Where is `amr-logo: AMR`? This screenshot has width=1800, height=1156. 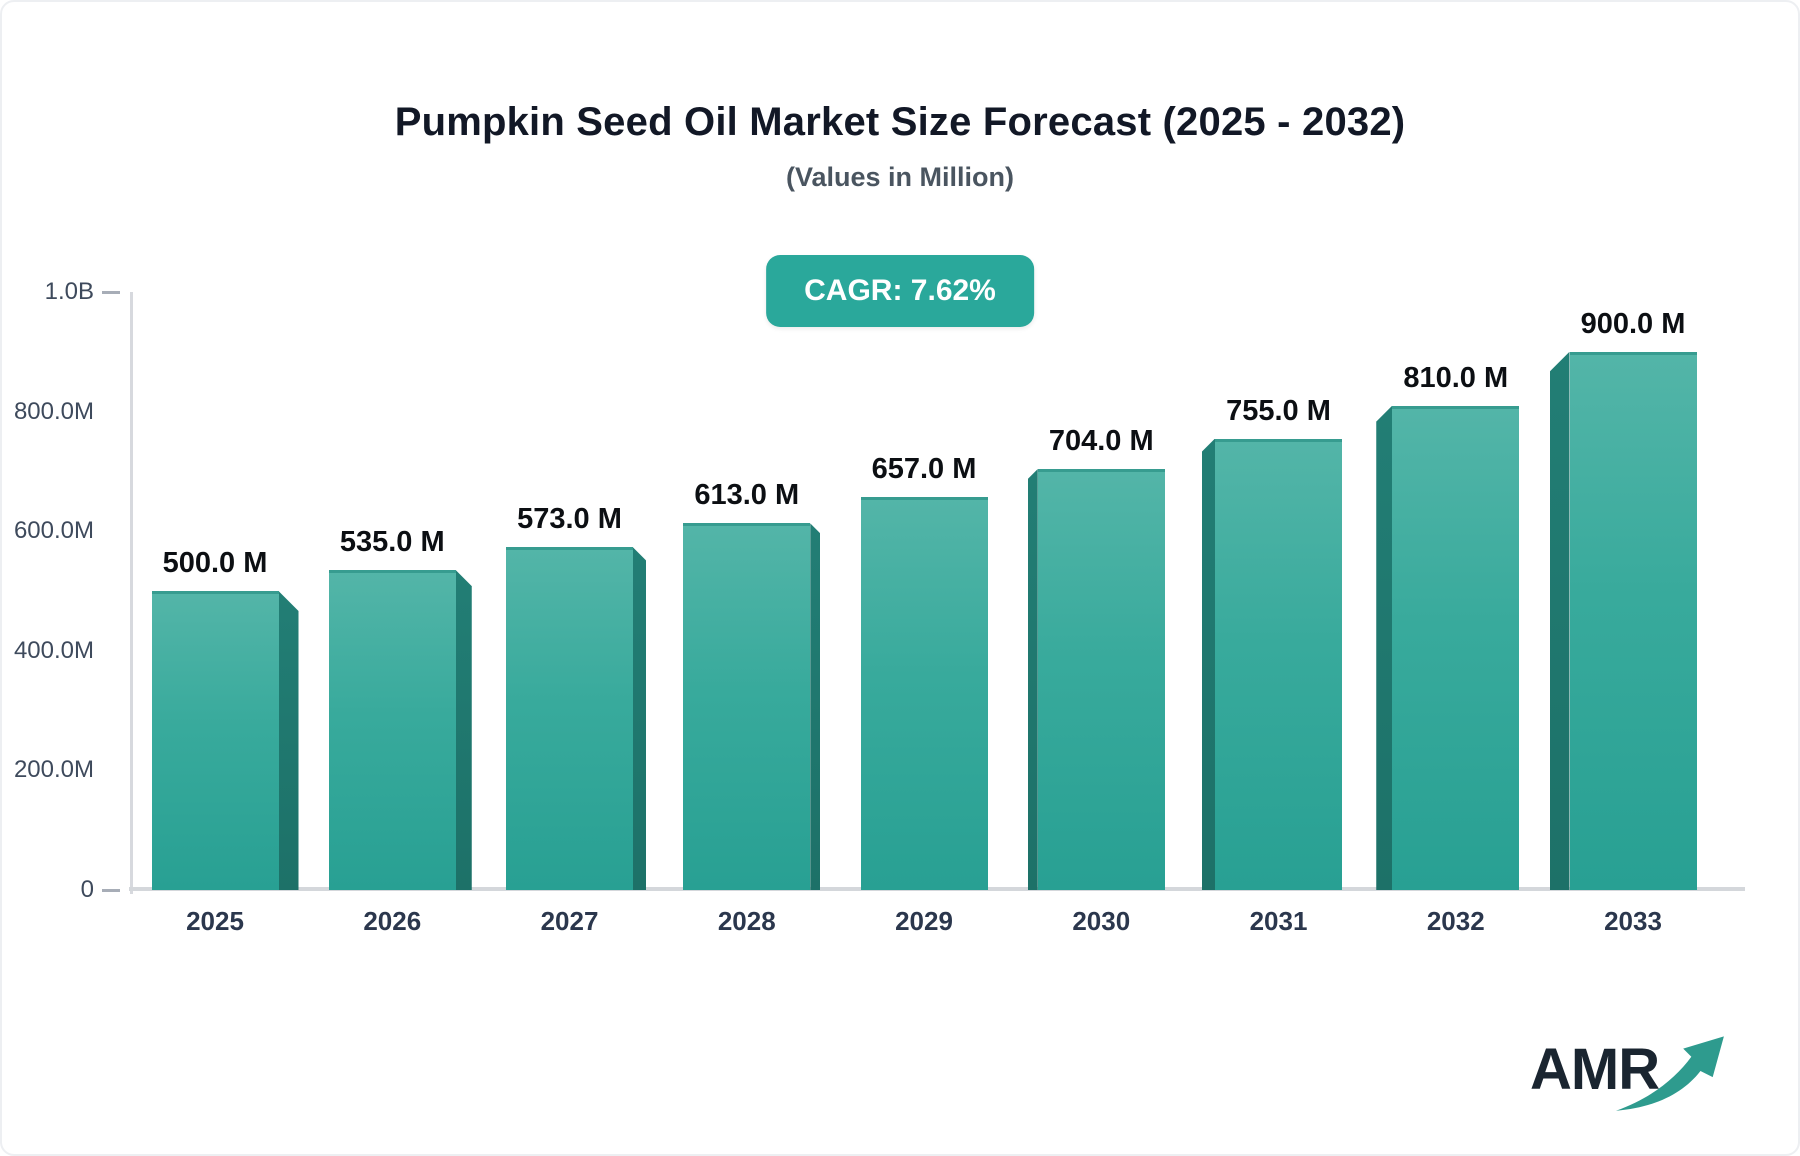 amr-logo: AMR is located at coordinates (1635, 1072).